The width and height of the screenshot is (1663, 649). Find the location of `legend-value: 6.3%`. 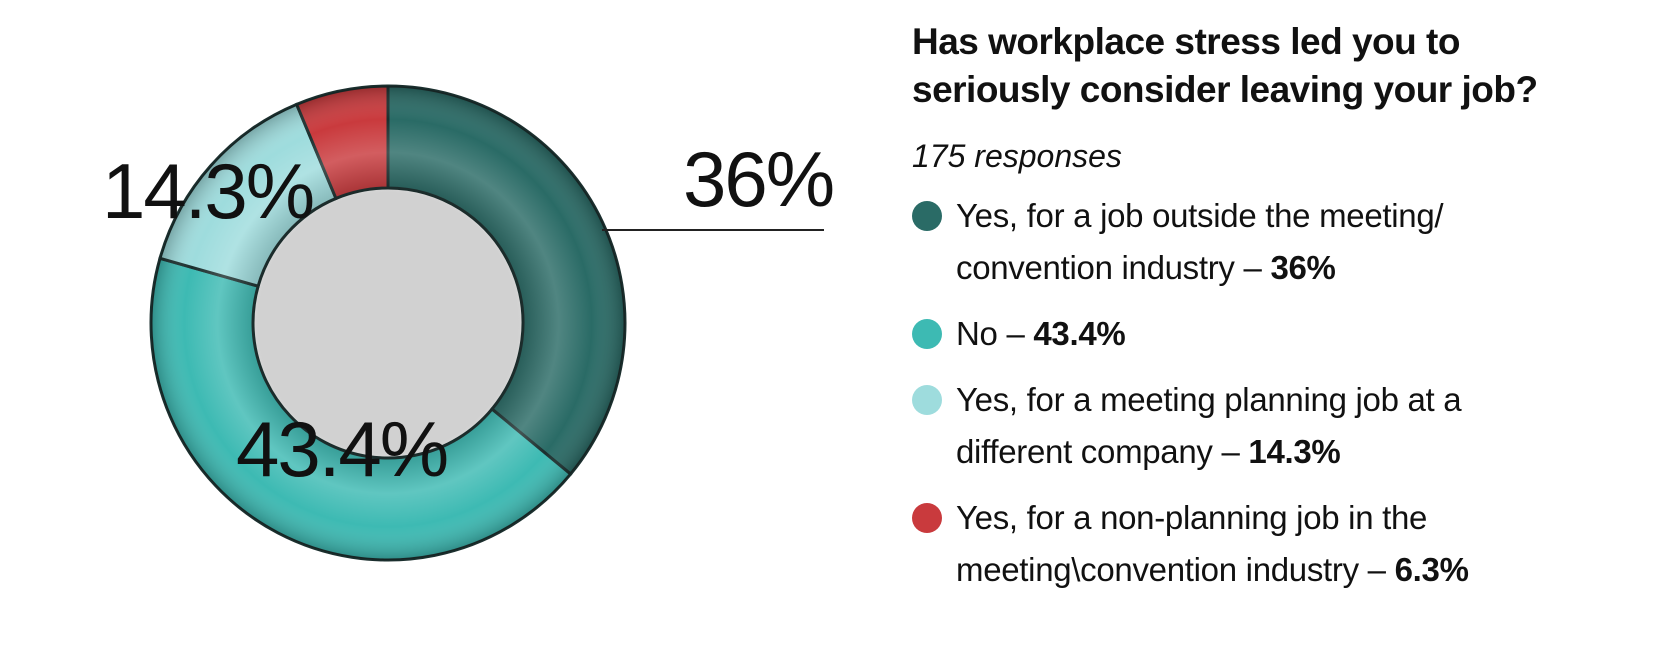

legend-value: 6.3% is located at coordinates (1431, 569).